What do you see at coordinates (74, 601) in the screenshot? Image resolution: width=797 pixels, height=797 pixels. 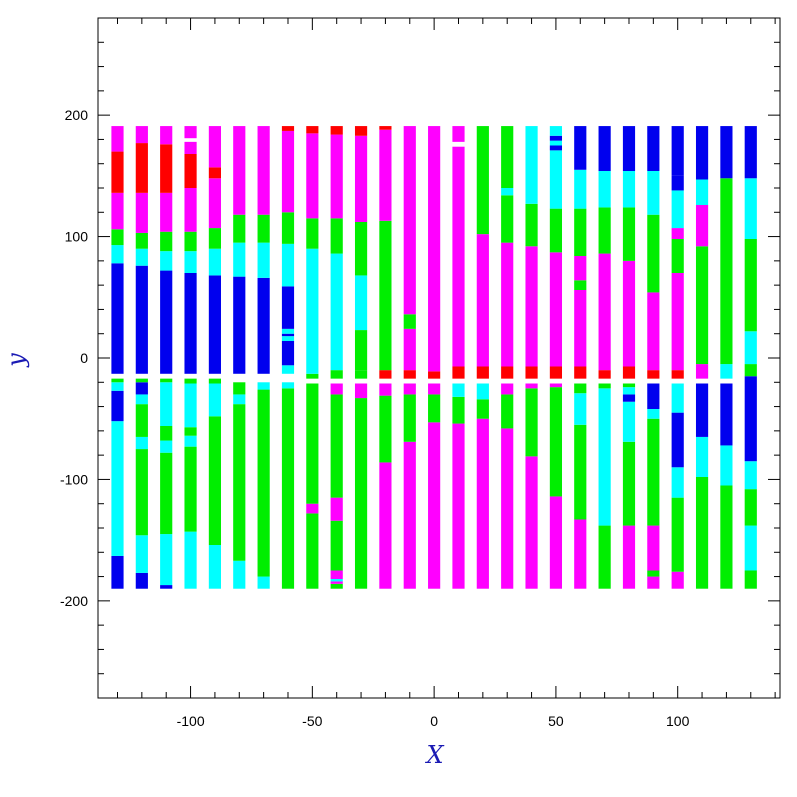 I see `y-tick-label: -200` at bounding box center [74, 601].